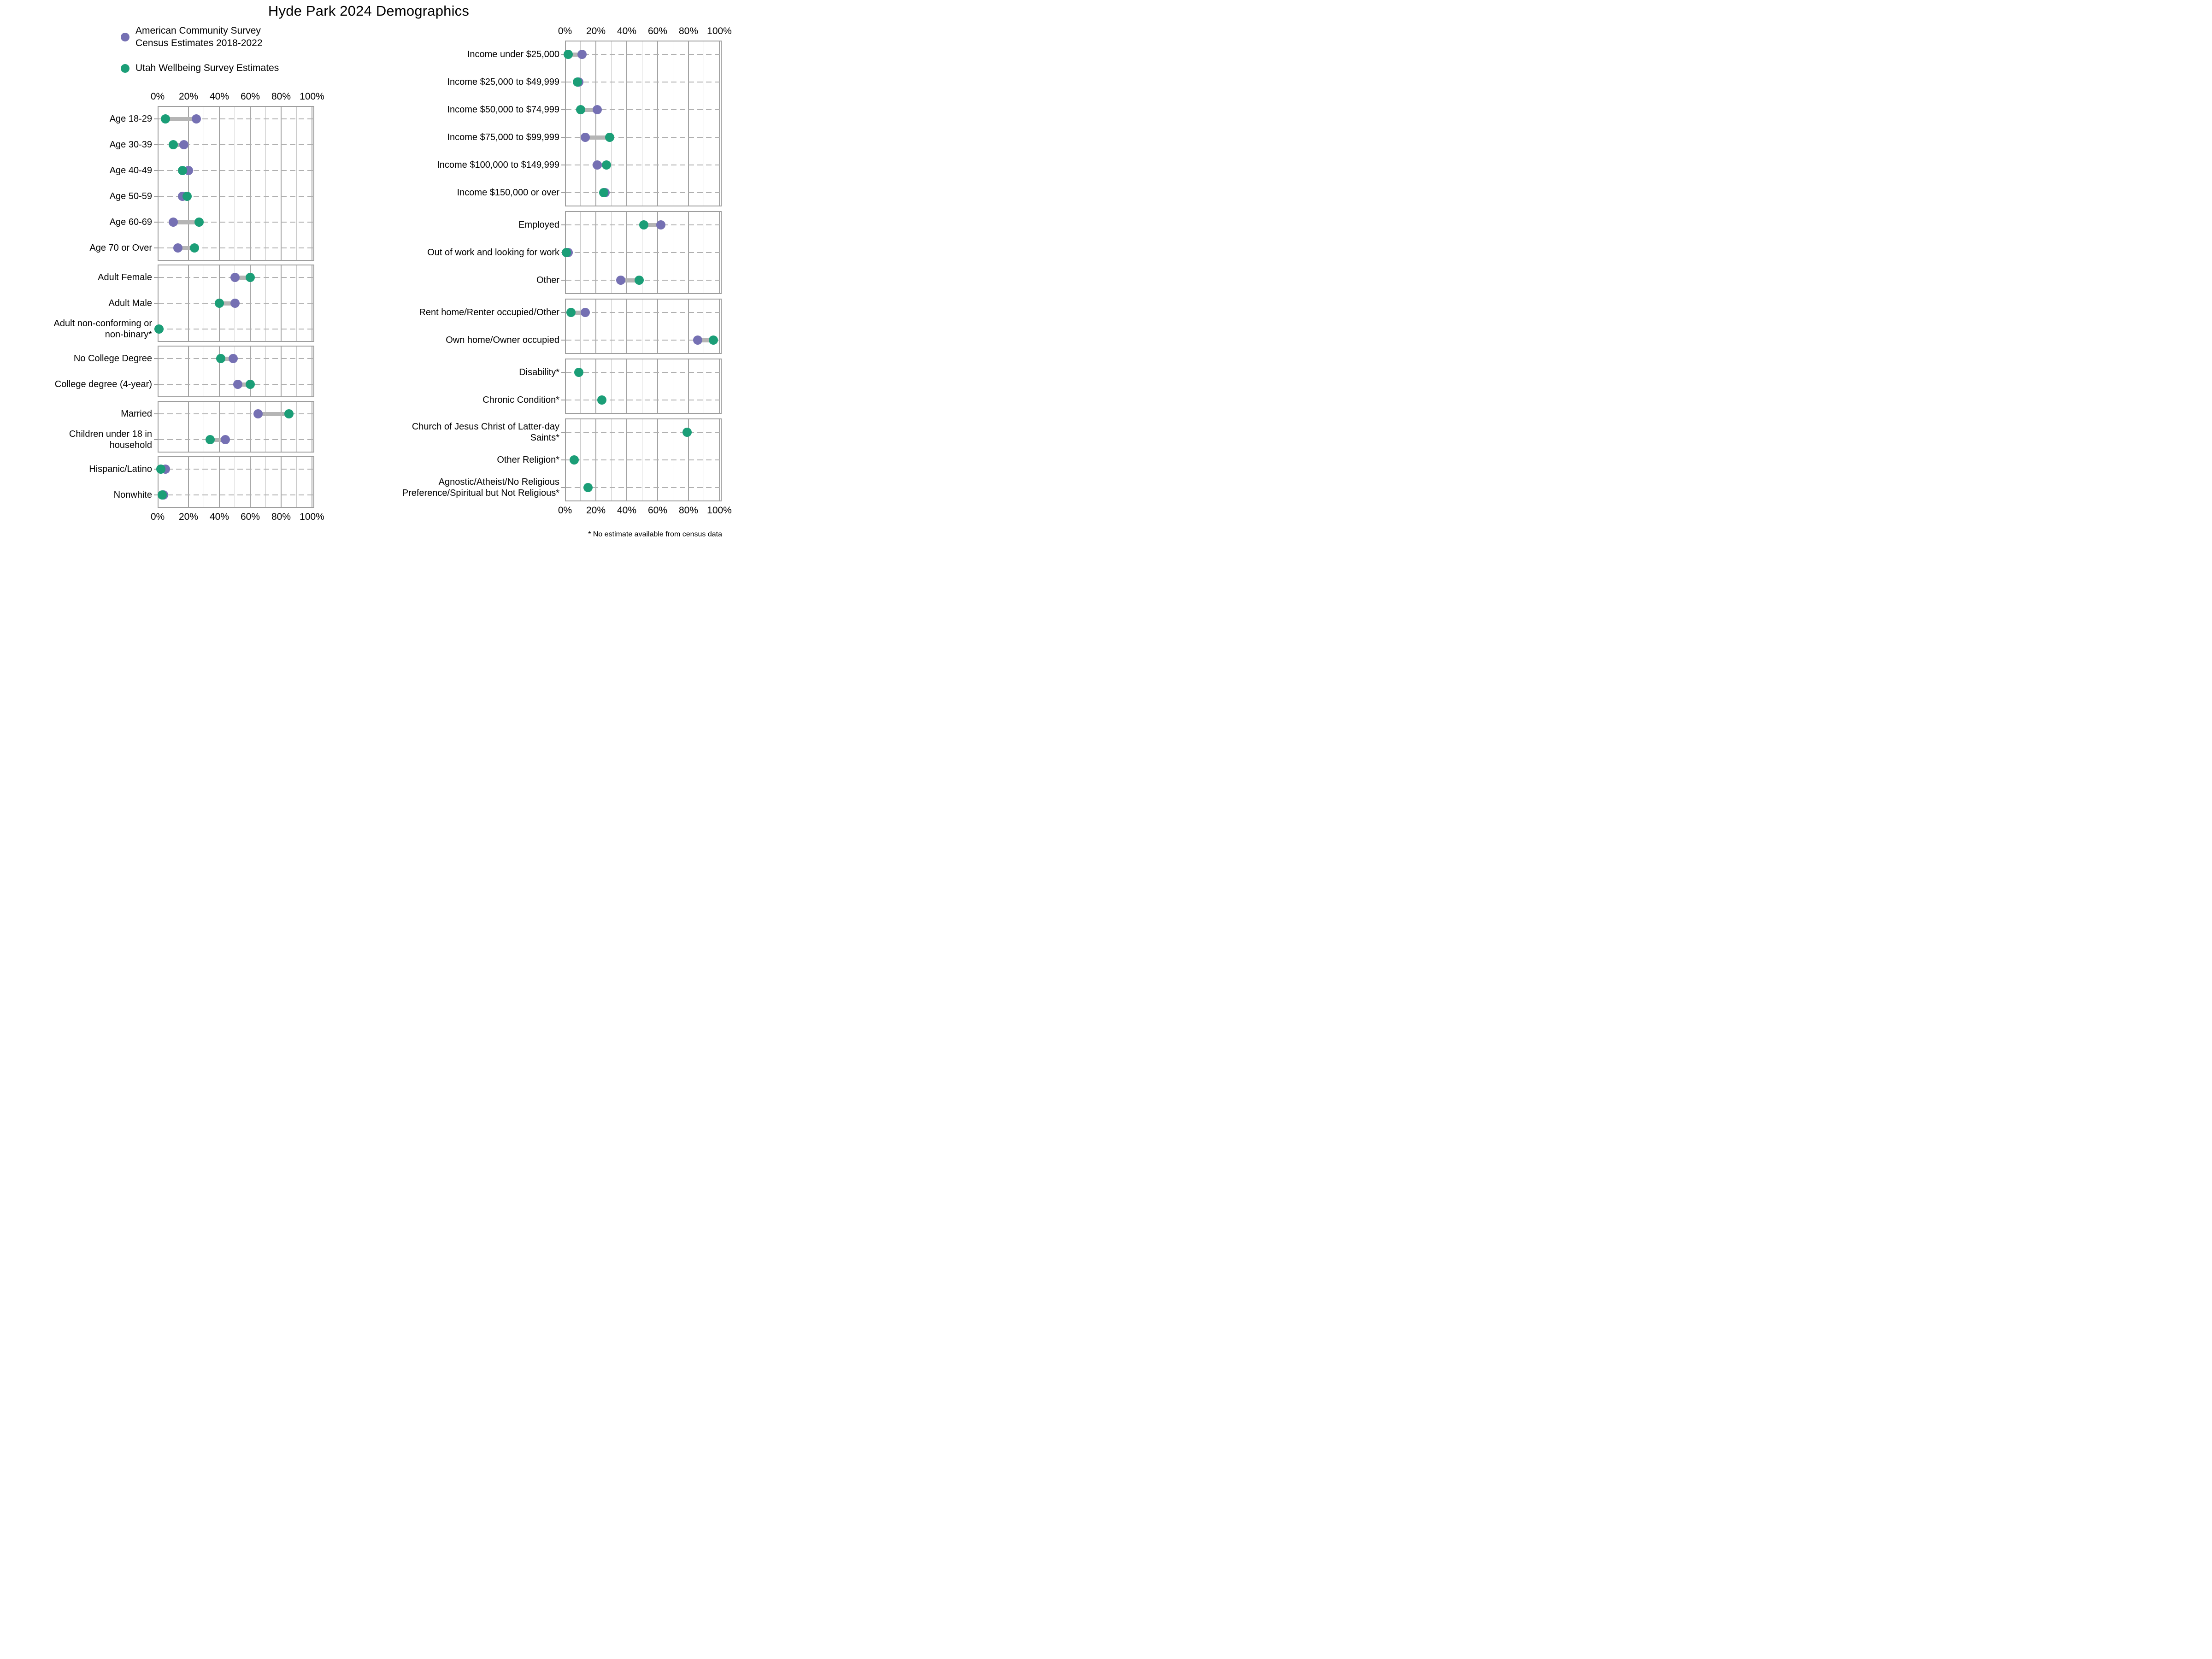  I want to click on row-label: Income $50,000 to $74,999, so click(503, 110).